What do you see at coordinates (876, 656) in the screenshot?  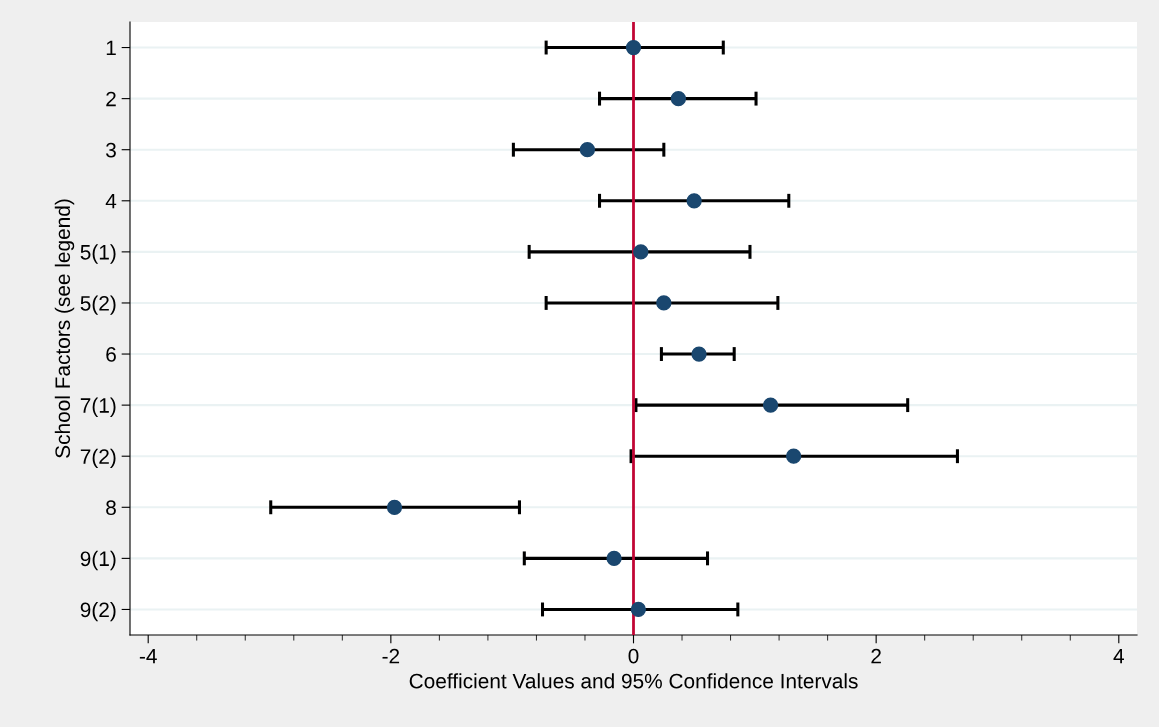 I see `x-tick-label: 2` at bounding box center [876, 656].